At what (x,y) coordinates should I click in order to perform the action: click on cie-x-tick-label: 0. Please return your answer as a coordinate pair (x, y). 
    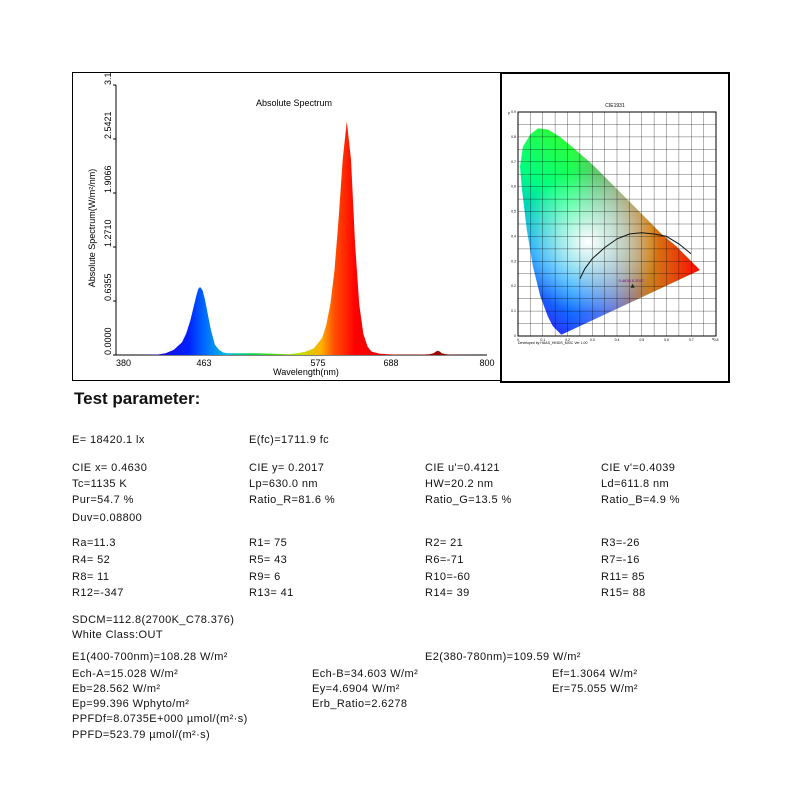
    Looking at the image, I should click on (518, 340).